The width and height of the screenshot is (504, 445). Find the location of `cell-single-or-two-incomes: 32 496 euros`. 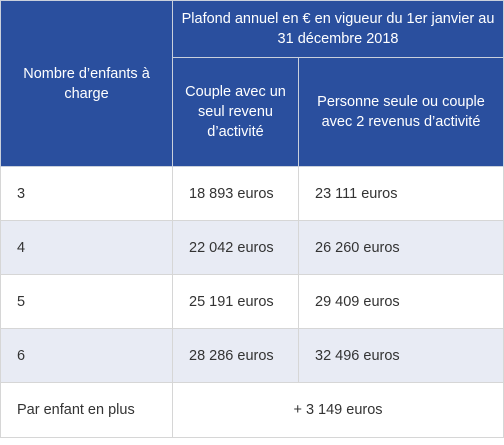

cell-single-or-two-incomes: 32 496 euros is located at coordinates (400, 355).